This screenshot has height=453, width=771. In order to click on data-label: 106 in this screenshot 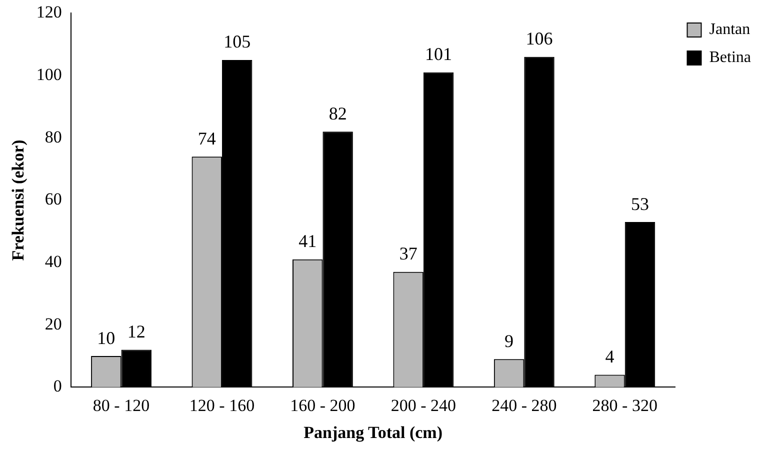, I will do `click(539, 38)`.